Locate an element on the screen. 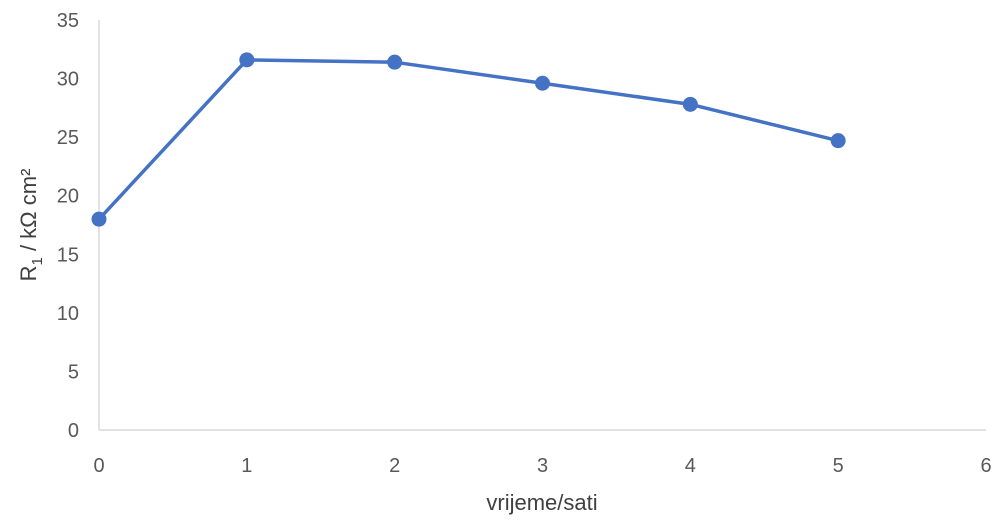 The height and width of the screenshot is (522, 998). x-tick-label: 3 is located at coordinates (542, 466).